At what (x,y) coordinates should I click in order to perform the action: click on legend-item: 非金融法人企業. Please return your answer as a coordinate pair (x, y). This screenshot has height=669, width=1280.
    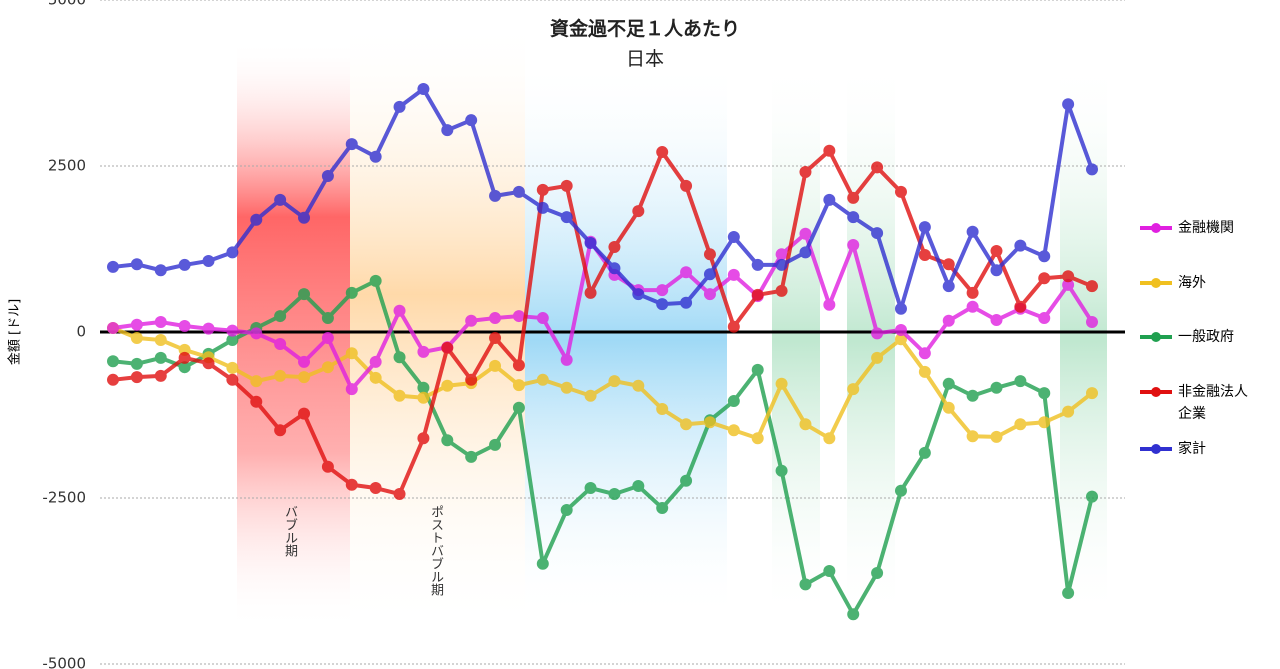
    Looking at the image, I should click on (1205, 404).